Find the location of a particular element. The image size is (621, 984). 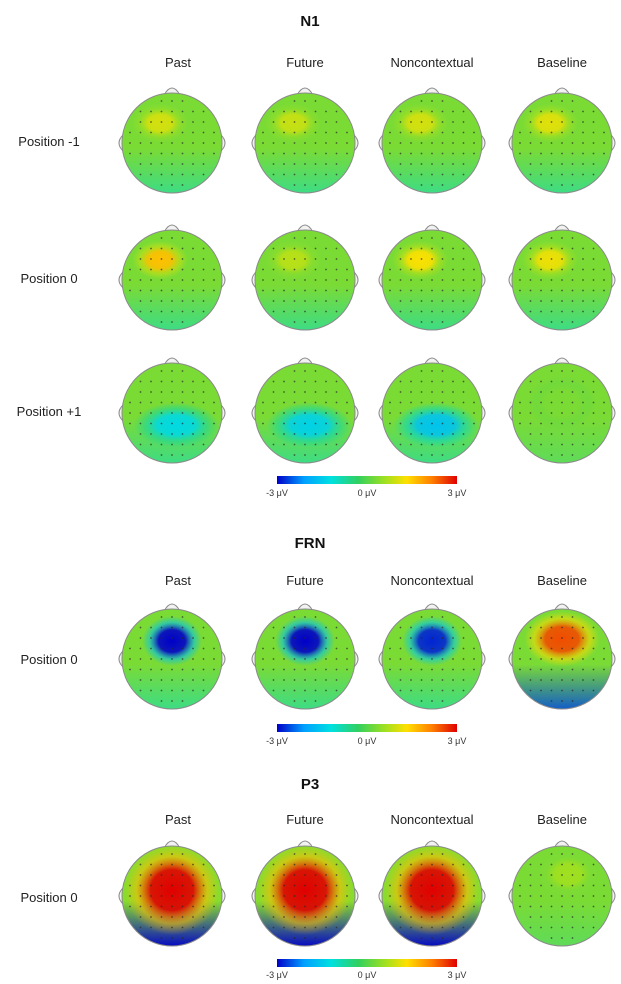

colorbar-mid-label: 0 μV is located at coordinates (367, 975).